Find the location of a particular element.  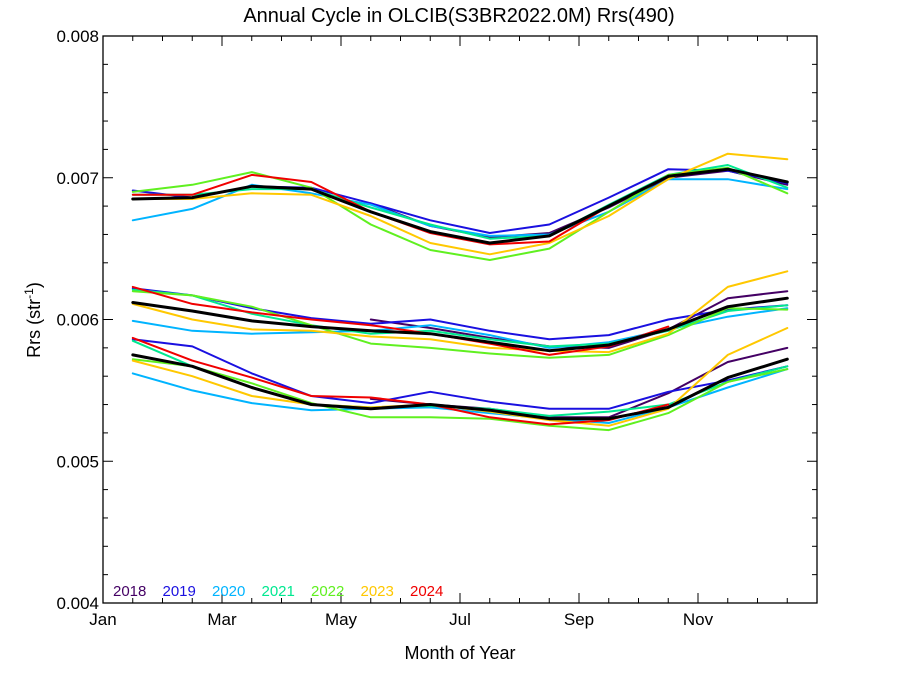

x-tick-label: Sep is located at coordinates (579, 619).